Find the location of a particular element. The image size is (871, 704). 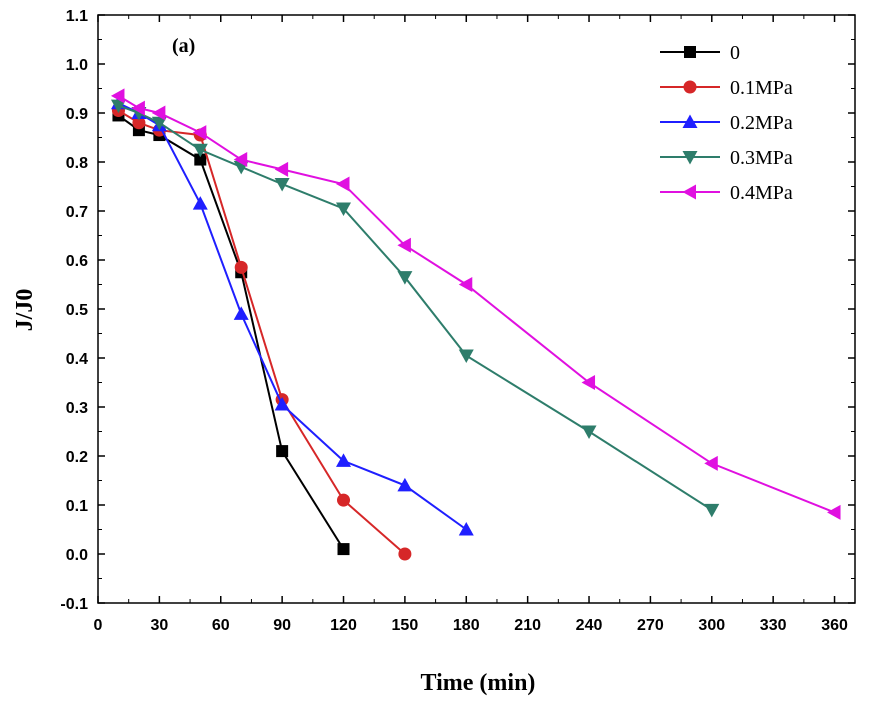

x-tick-label: 30 is located at coordinates (159, 625).